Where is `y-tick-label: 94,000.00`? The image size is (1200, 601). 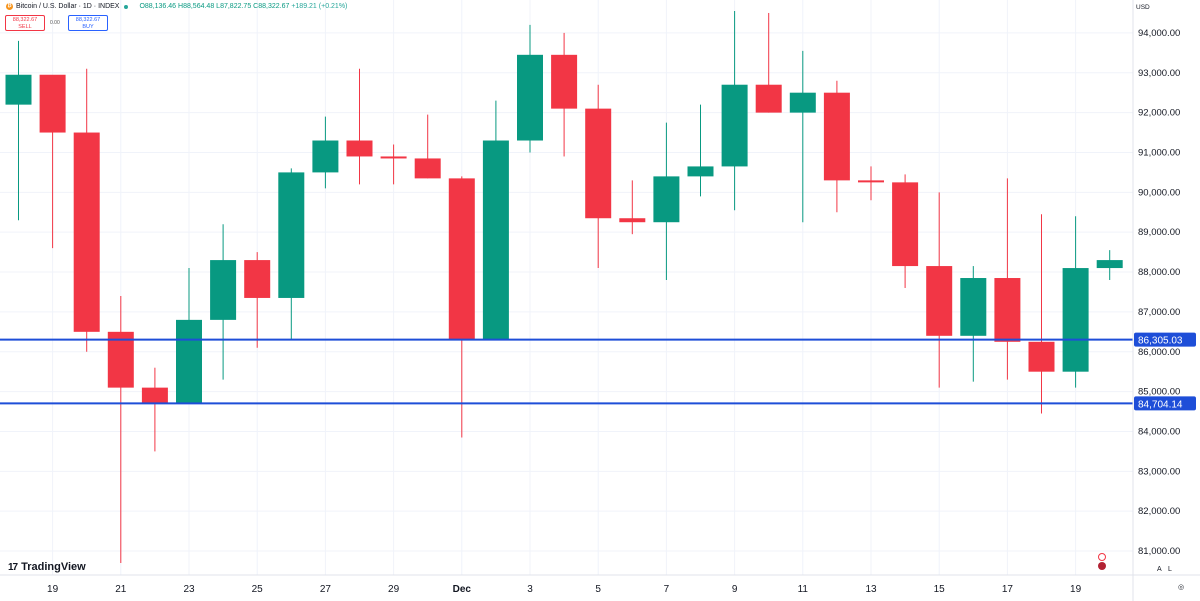
y-tick-label: 94,000.00 is located at coordinates (1159, 33).